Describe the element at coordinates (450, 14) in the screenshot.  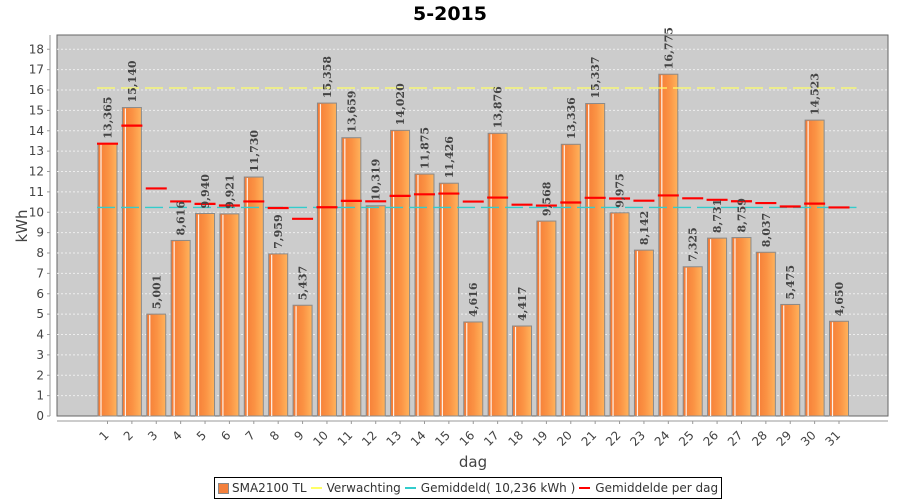
I see `chart-title: 5-2015` at that location.